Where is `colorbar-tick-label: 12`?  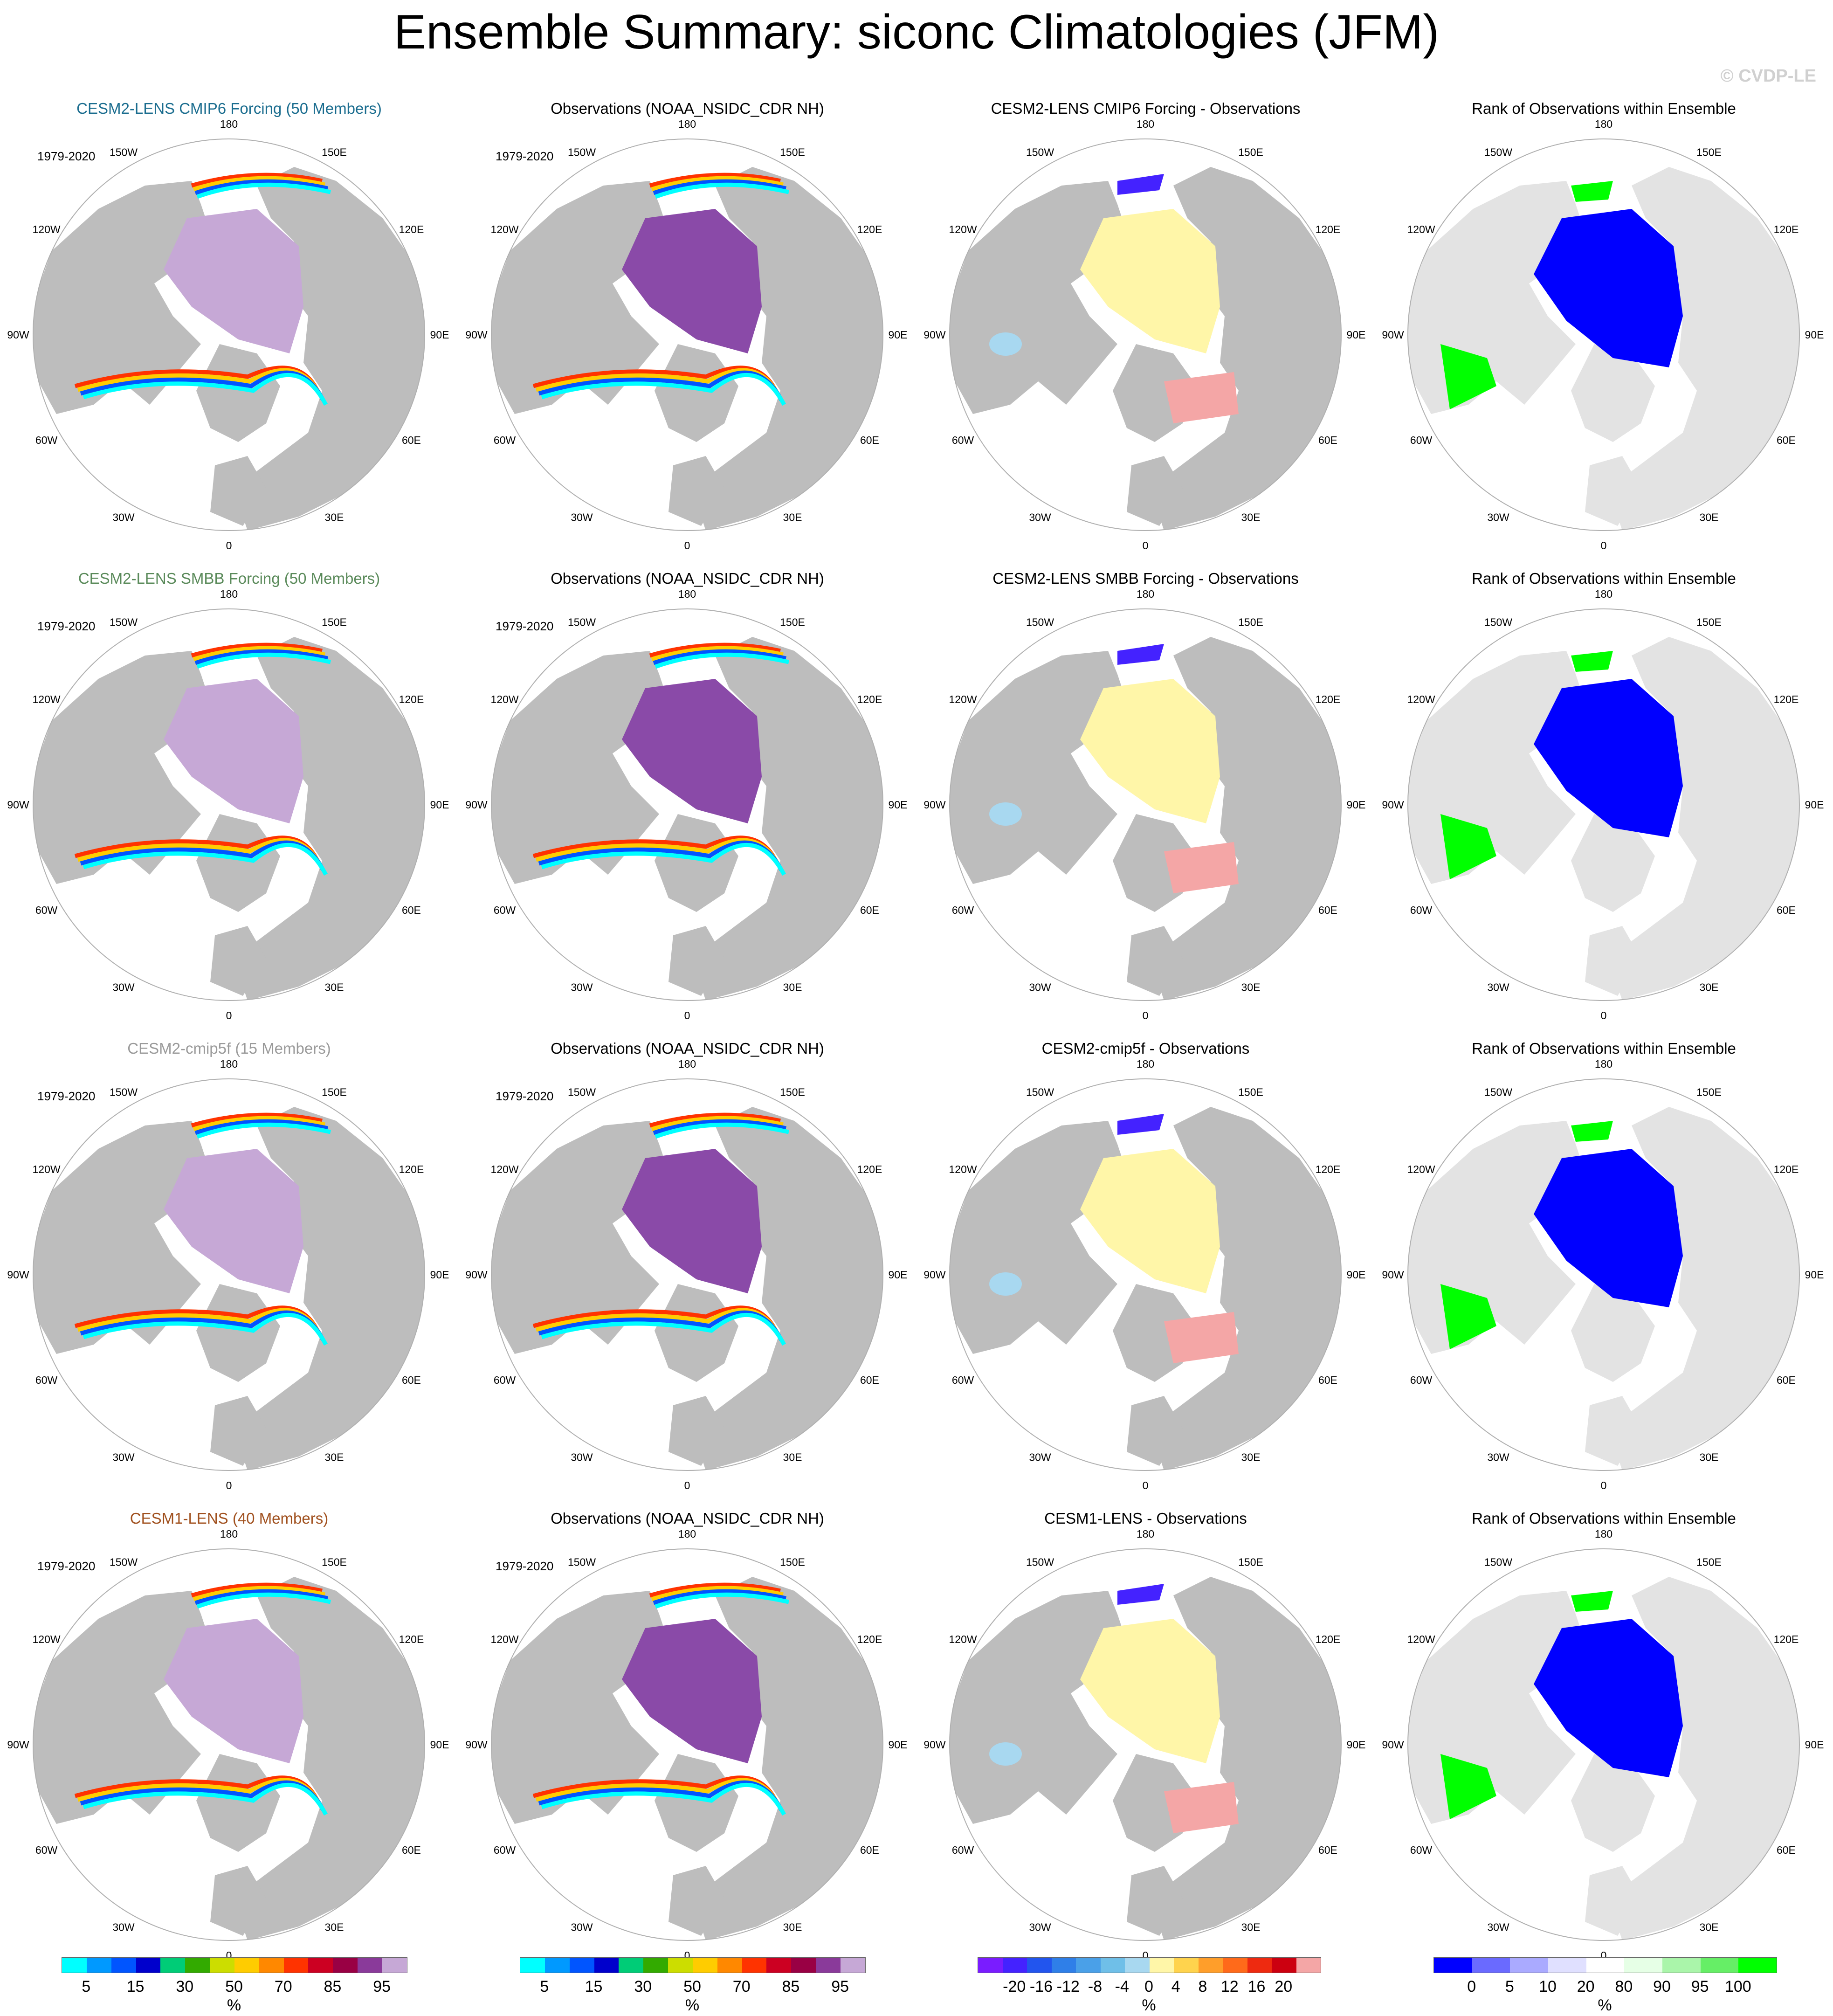 colorbar-tick-label: 12 is located at coordinates (1229, 1986).